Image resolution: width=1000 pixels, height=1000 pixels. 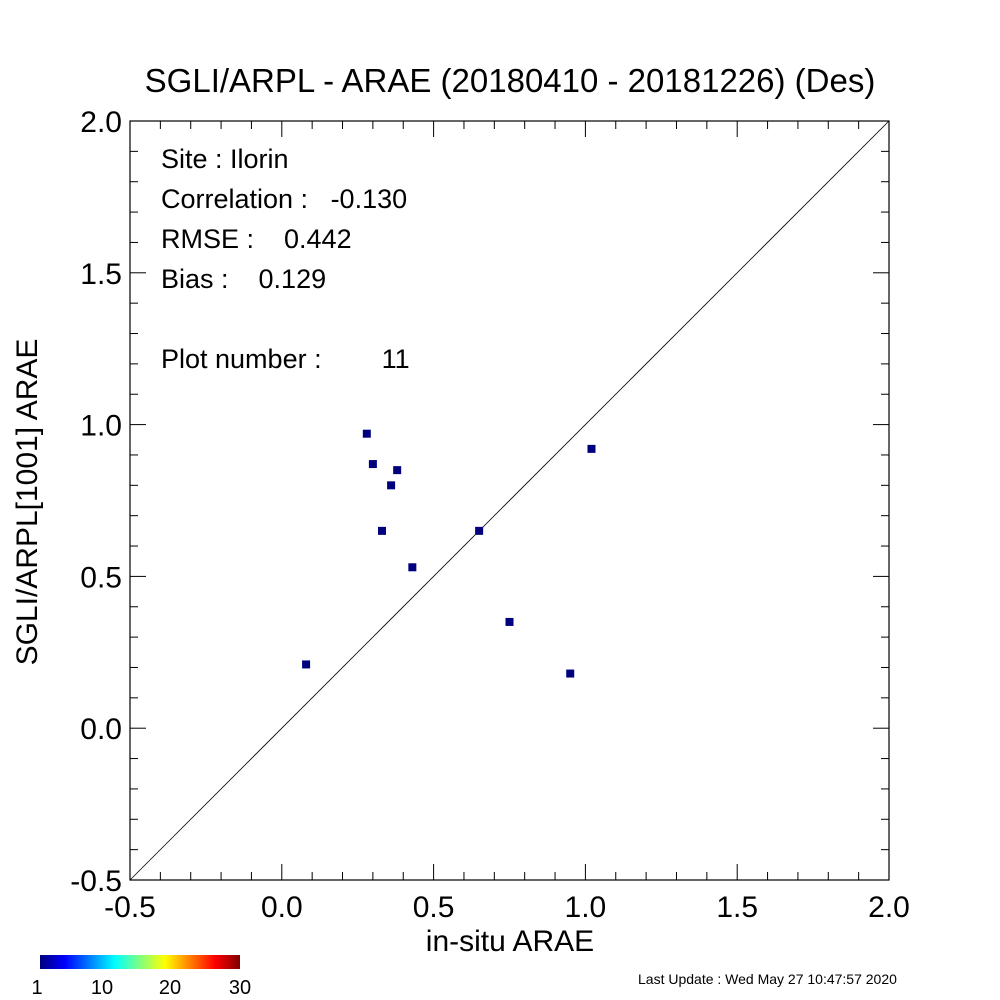 What do you see at coordinates (284, 199) in the screenshot?
I see `stat-correlation: Correlation : -0.130` at bounding box center [284, 199].